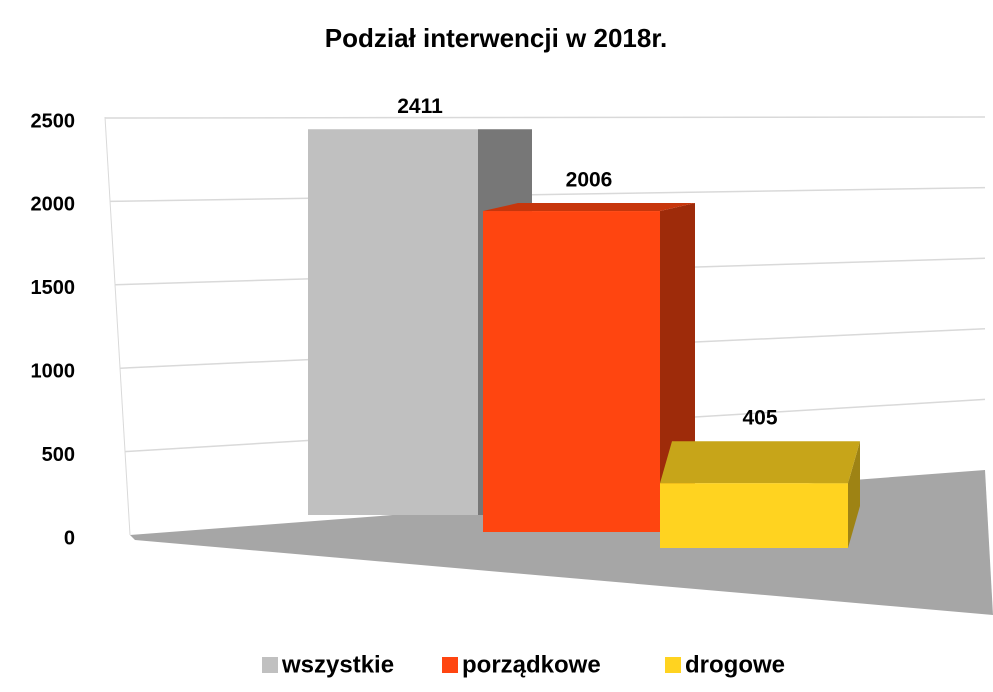  I want to click on y-tick-label: 1000, so click(53, 371).